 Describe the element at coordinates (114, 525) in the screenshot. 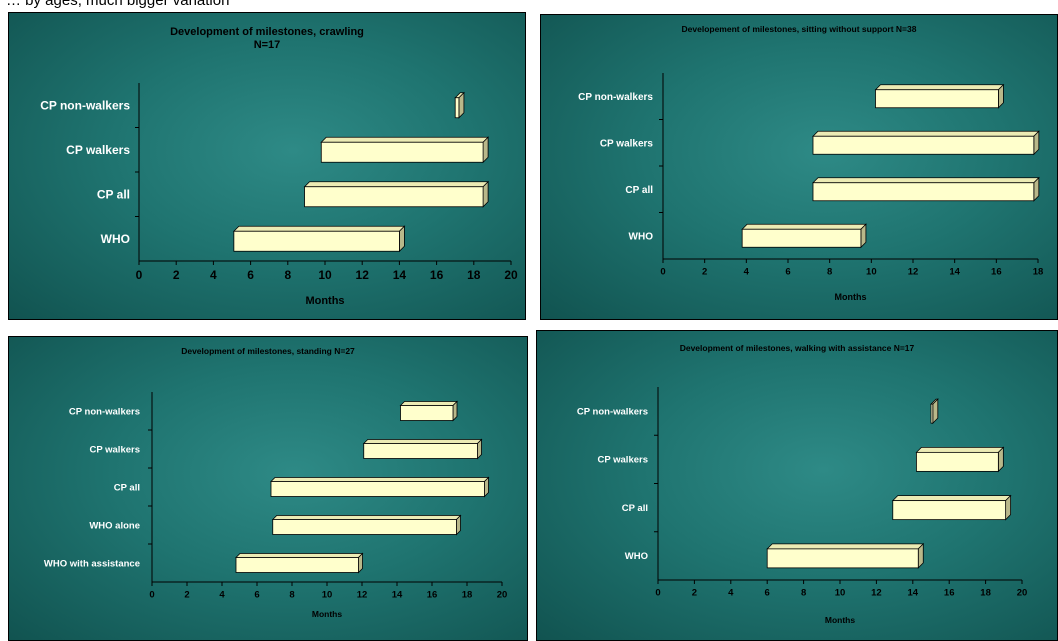

I see `category-label: WHO alone` at that location.